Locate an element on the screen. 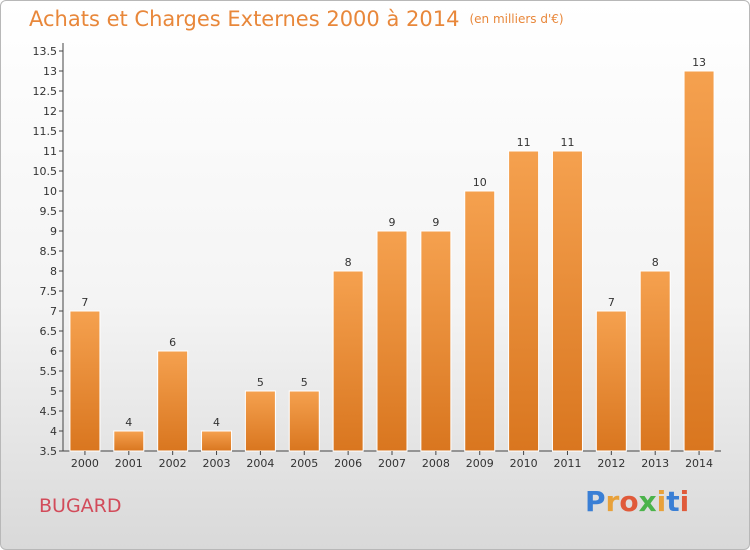 Image resolution: width=750 pixels, height=550 pixels. x-tick-label: 2010 is located at coordinates (524, 463).